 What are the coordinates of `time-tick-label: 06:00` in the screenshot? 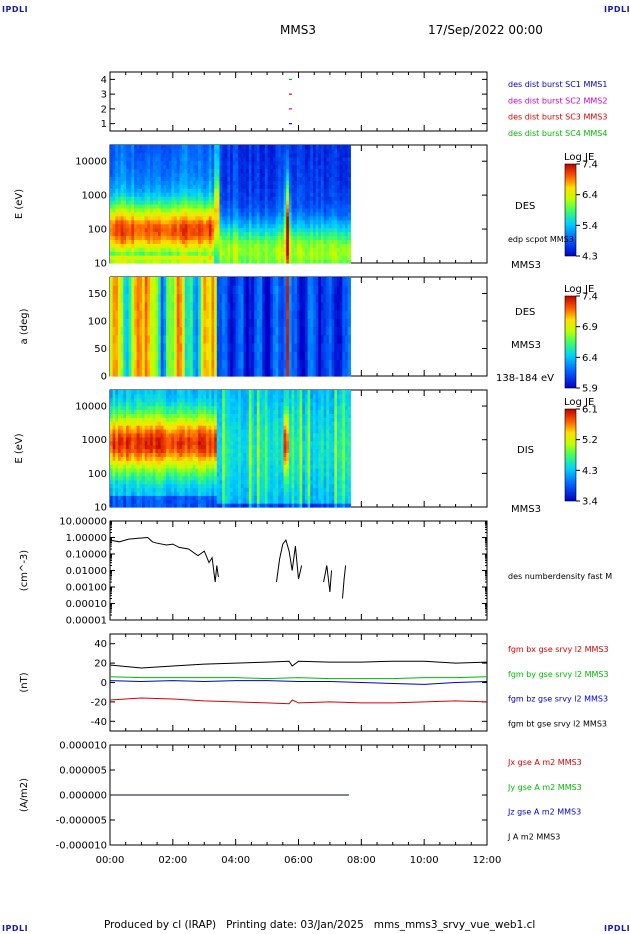 It's located at (298, 860).